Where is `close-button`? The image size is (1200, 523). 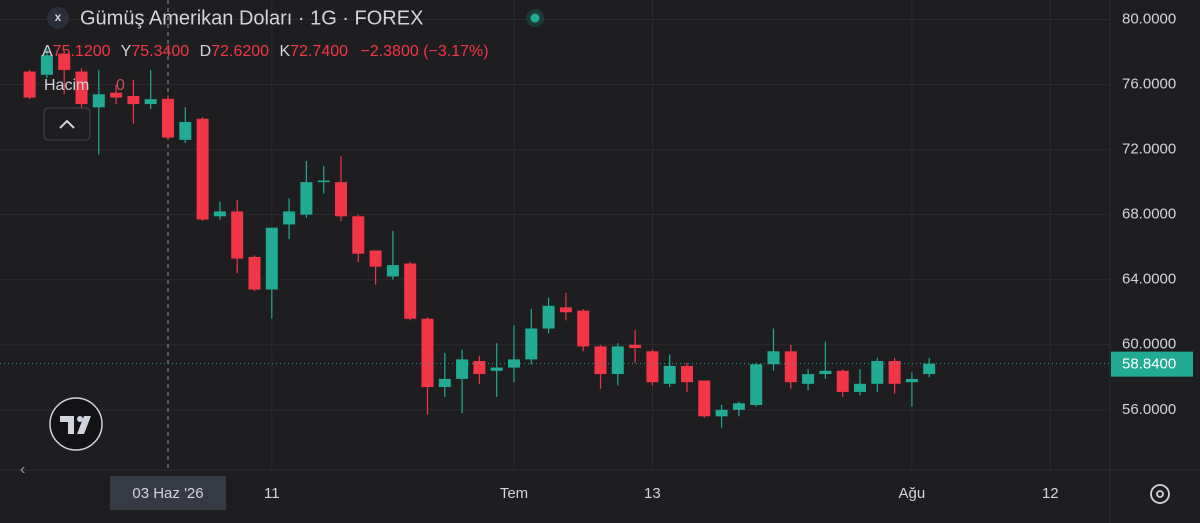 close-button is located at coordinates (58, 18).